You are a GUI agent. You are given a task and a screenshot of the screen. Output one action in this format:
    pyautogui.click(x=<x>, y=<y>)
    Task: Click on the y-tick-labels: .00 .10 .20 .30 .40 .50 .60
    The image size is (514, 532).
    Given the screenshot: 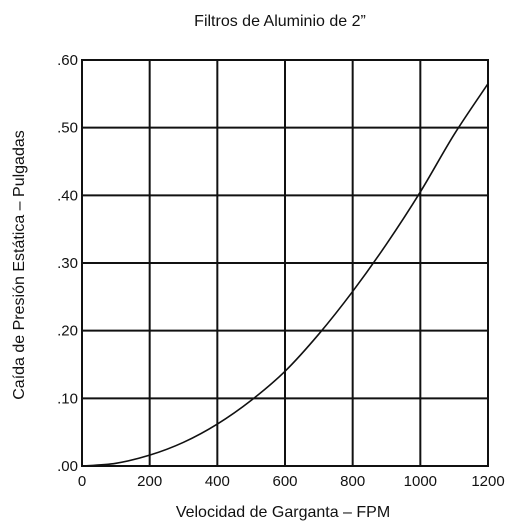 What is the action you would take?
    pyautogui.click(x=67, y=263)
    